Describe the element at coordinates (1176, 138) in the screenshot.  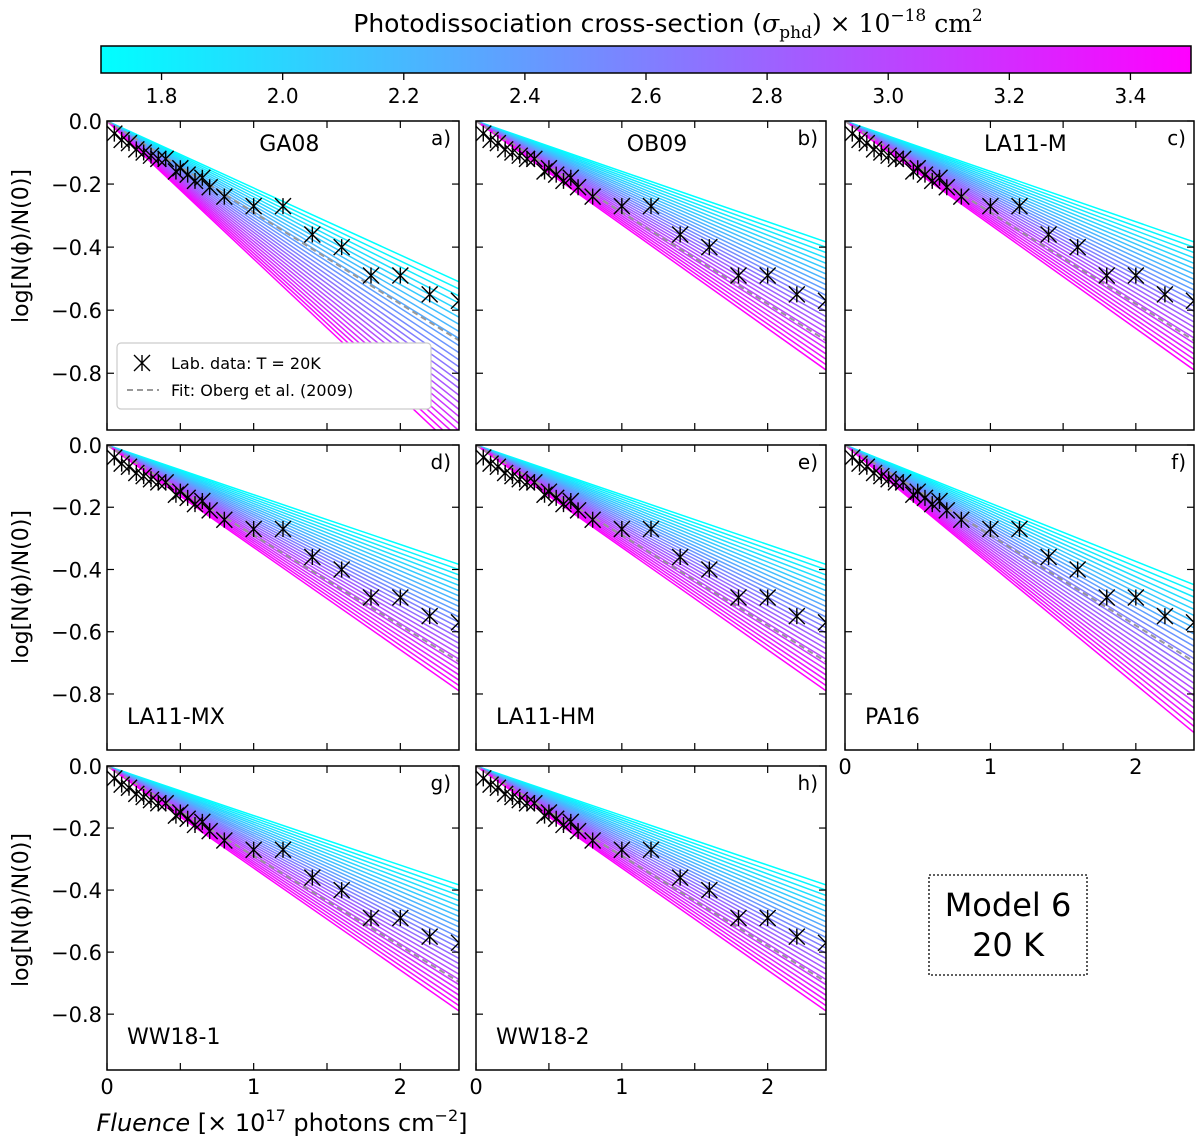
I see `panel-letter: c)` at that location.